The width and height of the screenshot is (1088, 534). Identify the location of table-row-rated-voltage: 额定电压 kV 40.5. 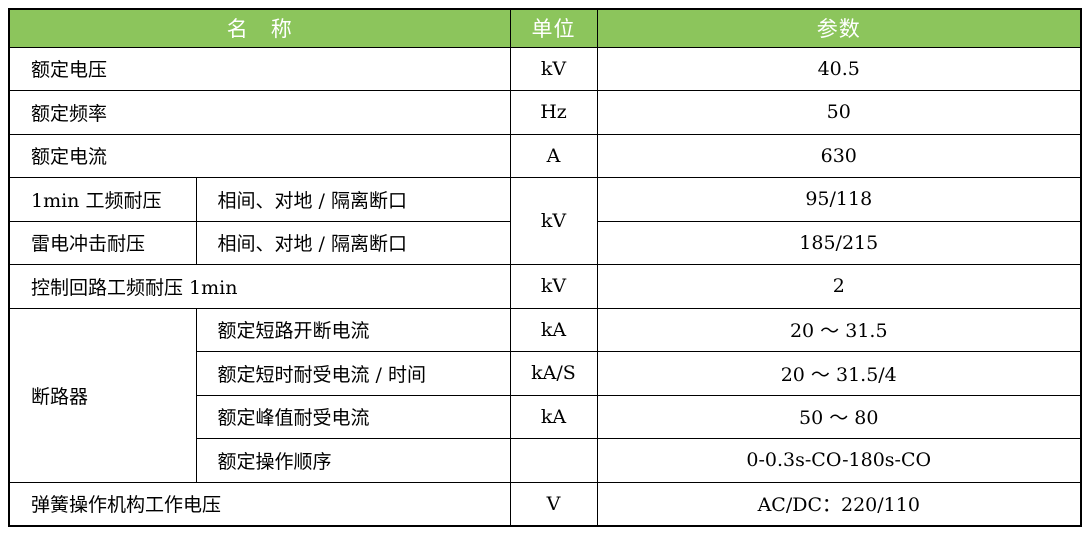
(545, 68).